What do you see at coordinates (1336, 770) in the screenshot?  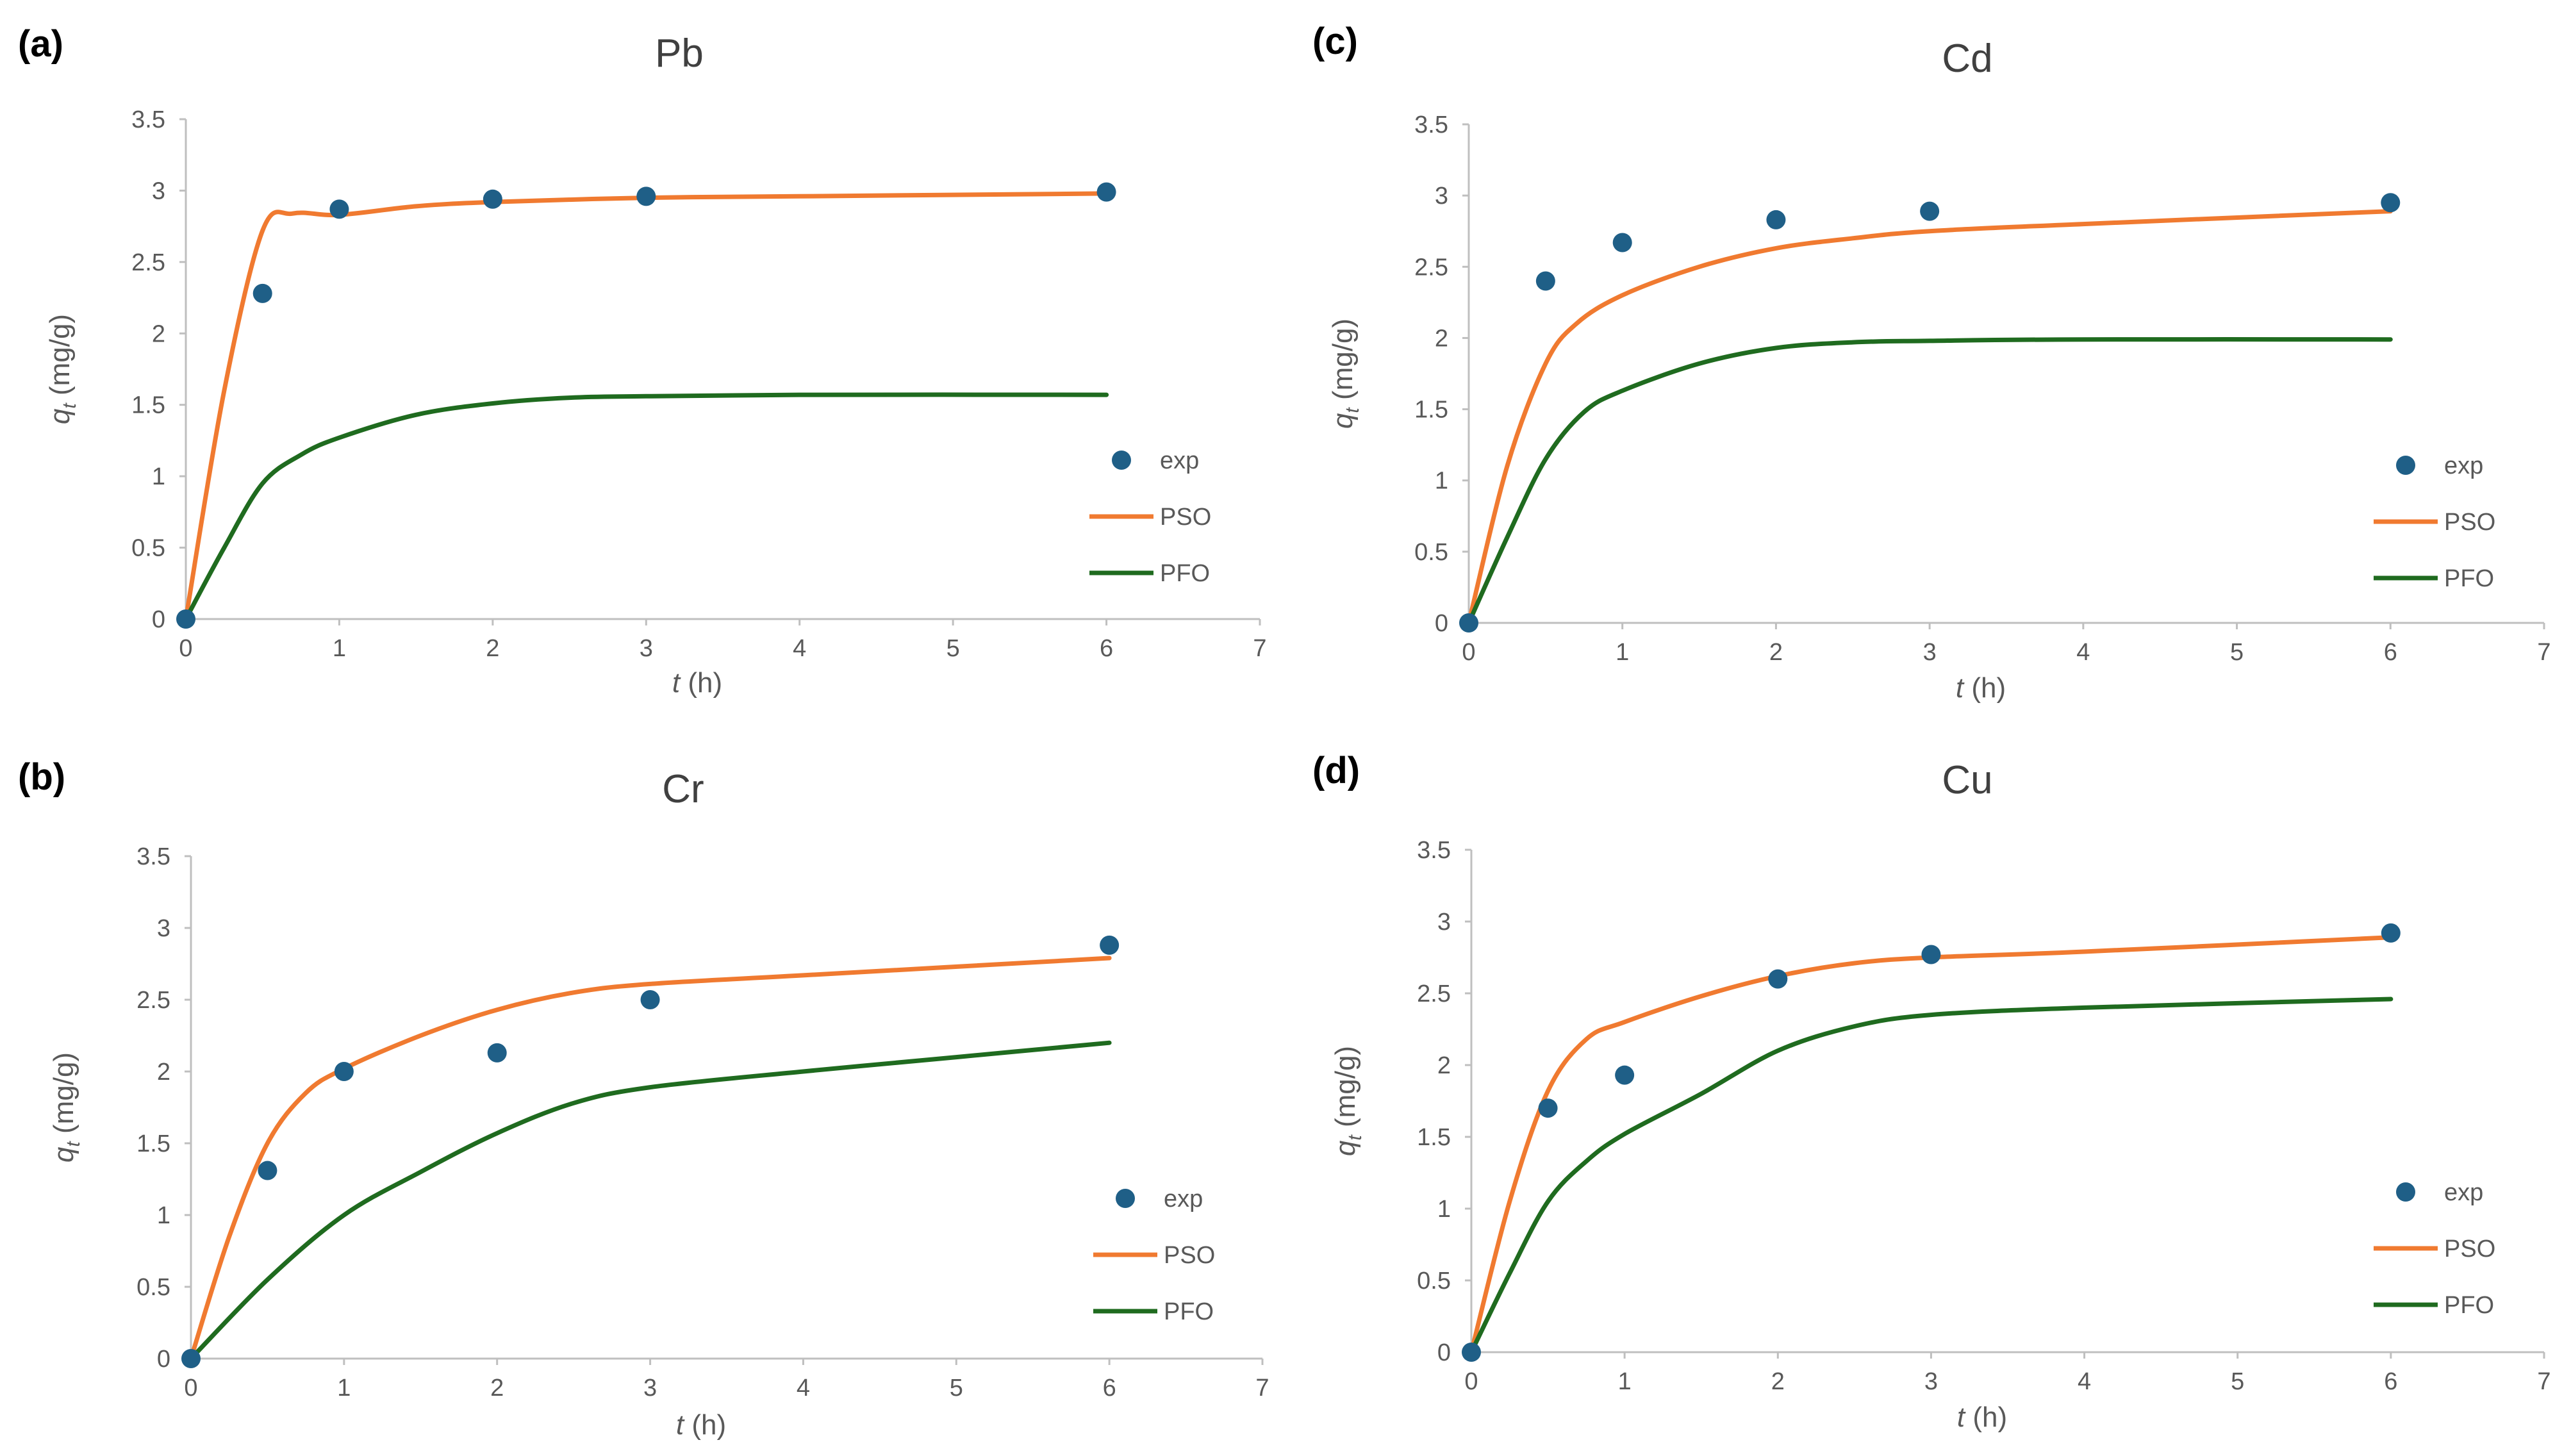 I see `panel-label: (d)` at bounding box center [1336, 770].